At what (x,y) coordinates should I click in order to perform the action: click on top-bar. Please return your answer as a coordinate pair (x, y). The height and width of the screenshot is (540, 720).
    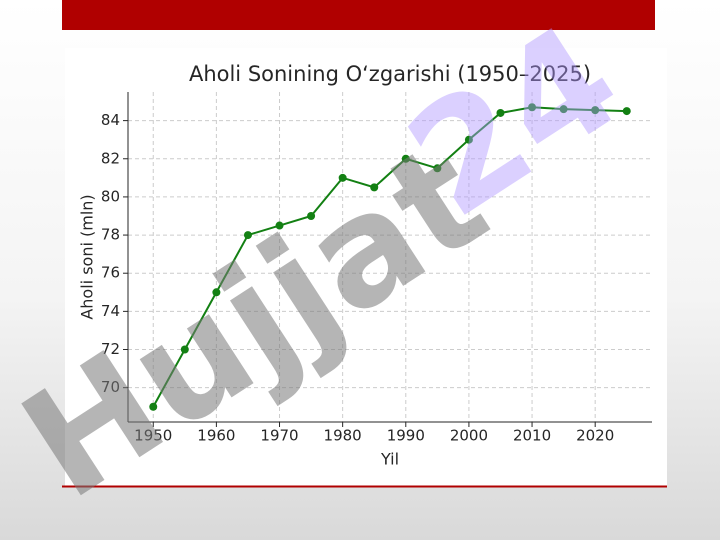
    Looking at the image, I should click on (358, 15).